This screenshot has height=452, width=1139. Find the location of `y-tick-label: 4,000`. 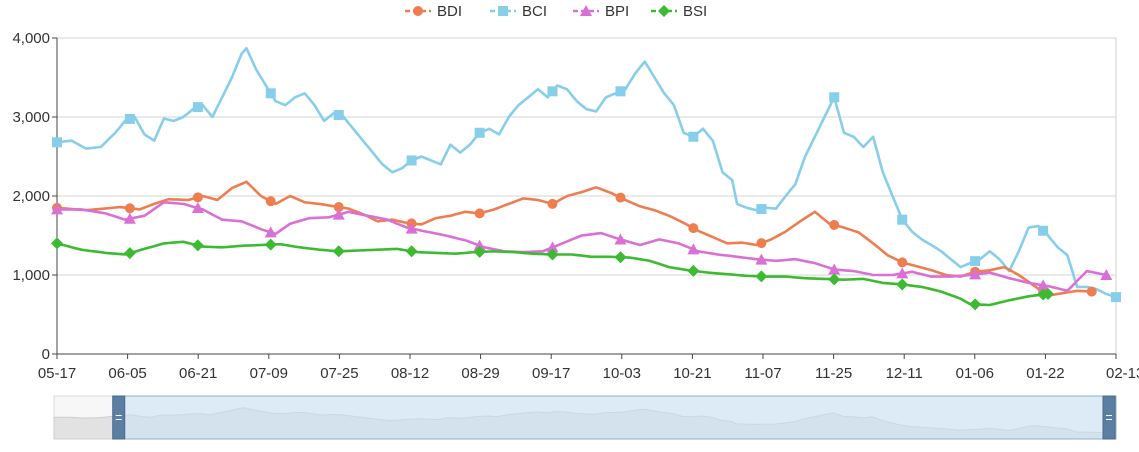

y-tick-label: 4,000 is located at coordinates (31, 38).